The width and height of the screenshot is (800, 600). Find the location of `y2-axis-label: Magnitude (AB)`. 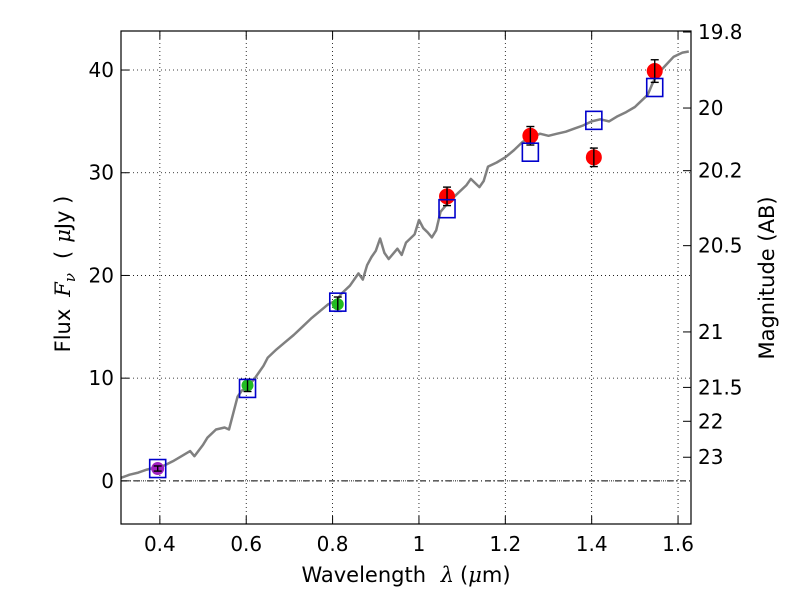

y2-axis-label: Magnitude (AB) is located at coordinates (767, 277).